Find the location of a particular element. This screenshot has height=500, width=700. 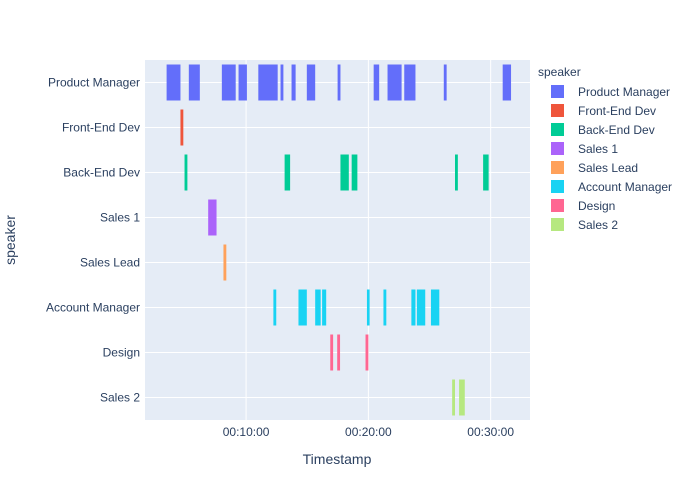

legend-item-label: Sales 2 is located at coordinates (598, 225).